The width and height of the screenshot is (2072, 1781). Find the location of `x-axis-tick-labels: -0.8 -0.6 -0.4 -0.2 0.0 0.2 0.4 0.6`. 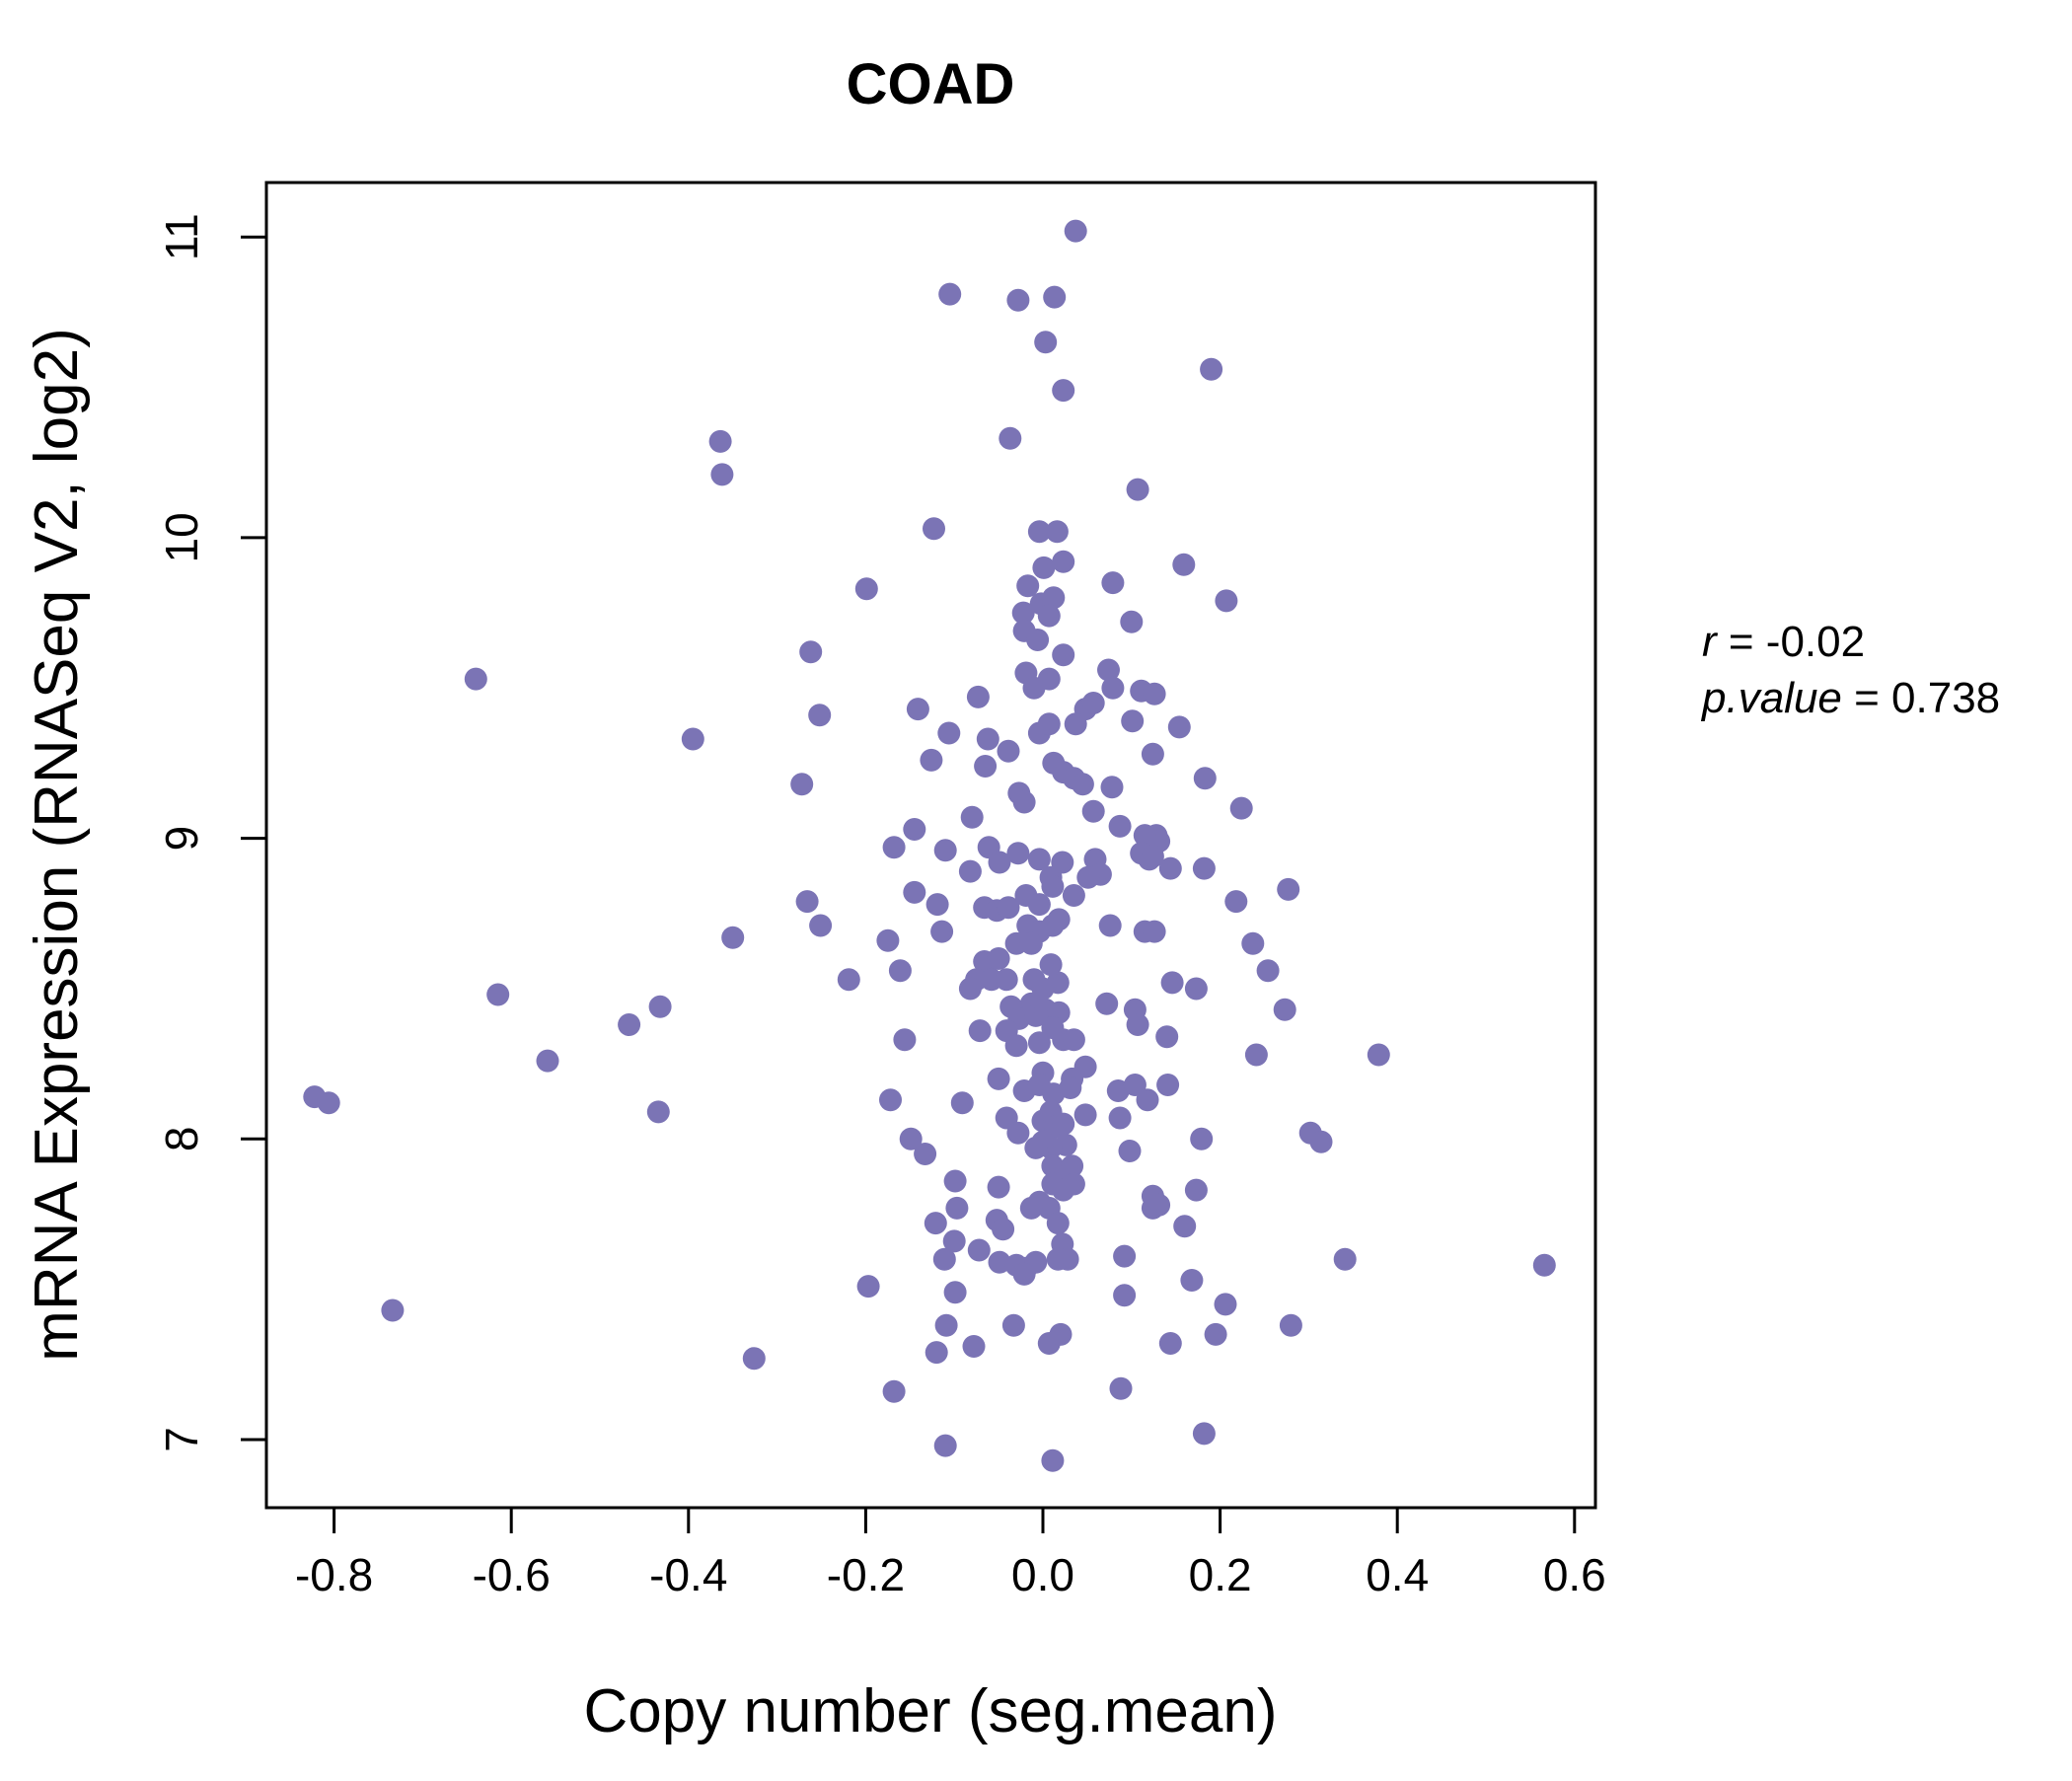

x-axis-tick-labels: -0.8 -0.6 -0.4 -0.2 0.0 0.2 0.4 0.6 is located at coordinates (951, 1574).